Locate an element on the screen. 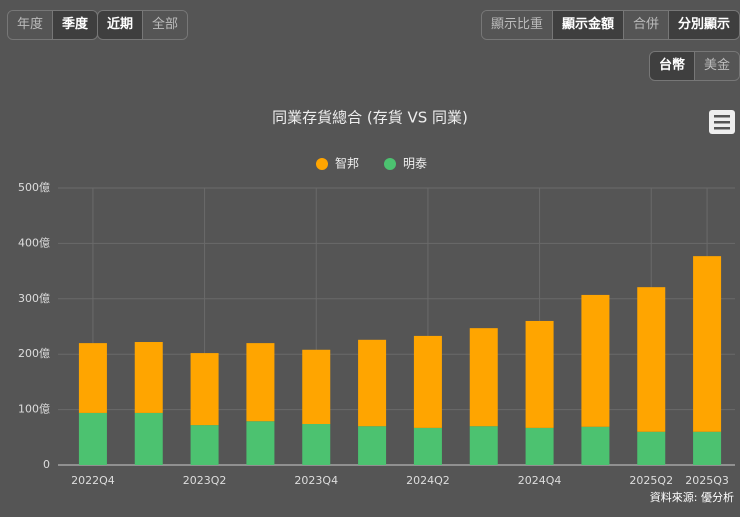 Image resolution: width=740 pixels, height=517 pixels. legend-label: 智邦 is located at coordinates (347, 163).